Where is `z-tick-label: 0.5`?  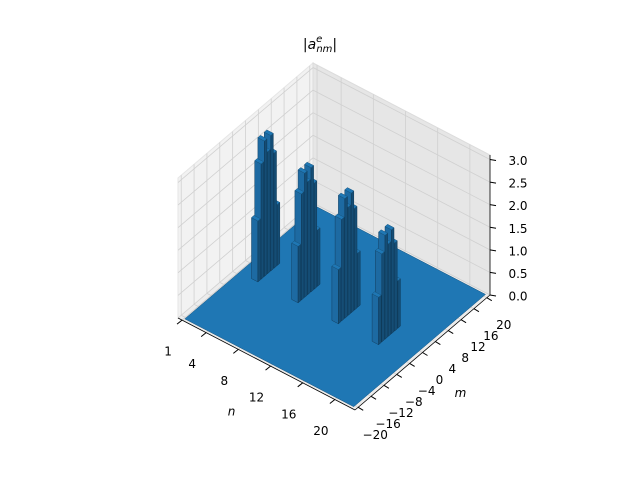
z-tick-label: 0.5 is located at coordinates (517, 274).